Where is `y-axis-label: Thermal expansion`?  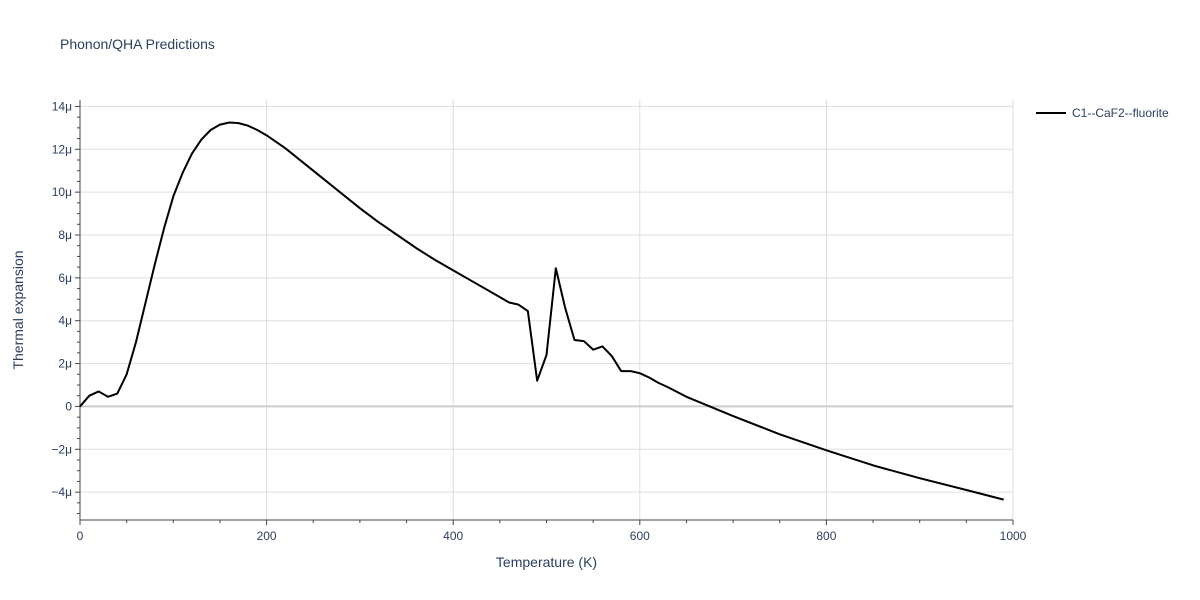 y-axis-label: Thermal expansion is located at coordinates (18, 310).